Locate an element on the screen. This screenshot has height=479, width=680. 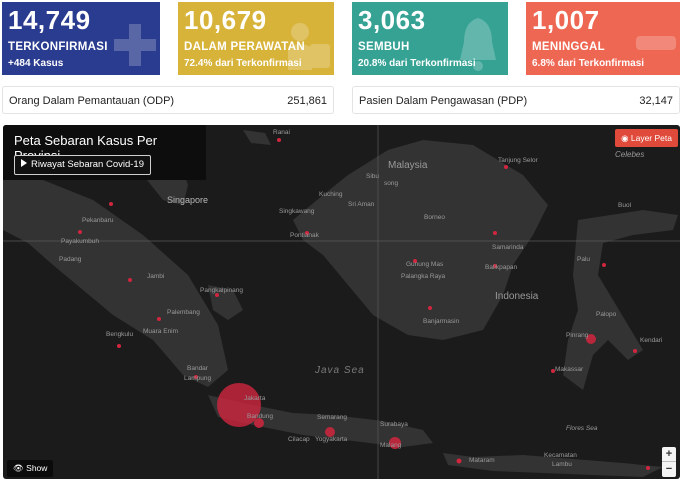
hospital-bed-icon is located at coordinates (309, 46).